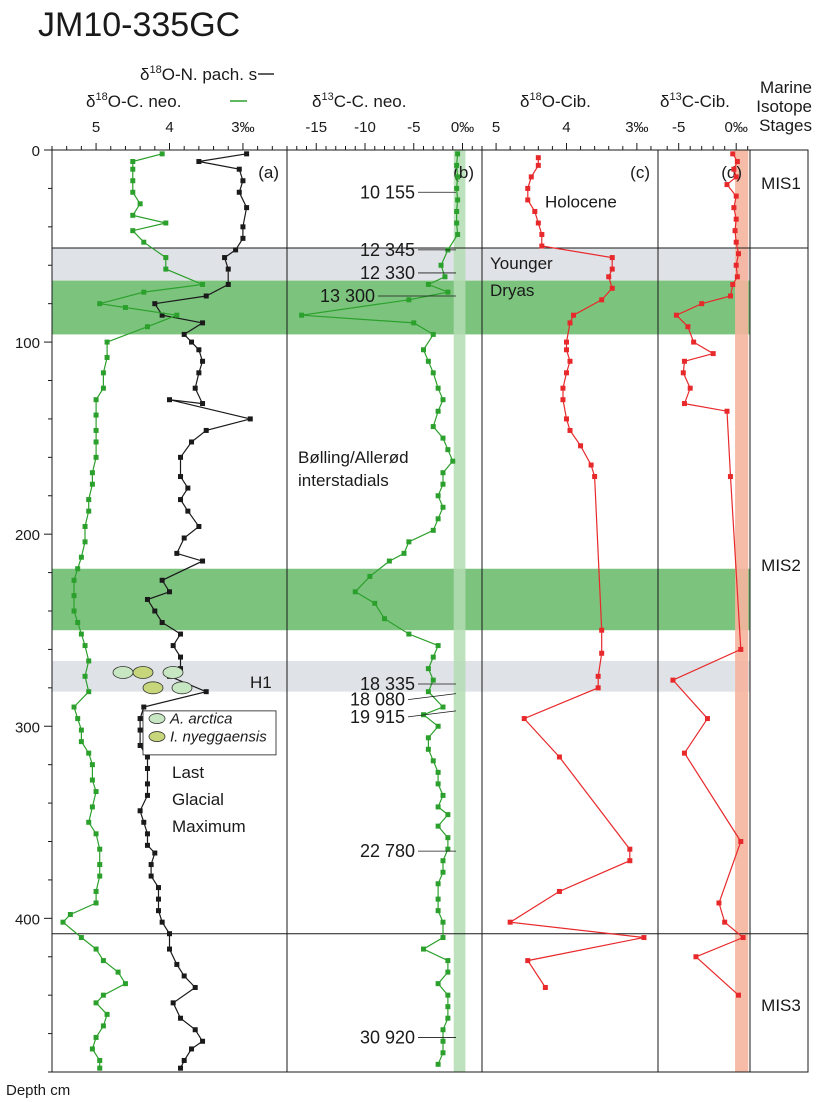 The width and height of the screenshot is (819, 1102). I want to click on panel-label: (c), so click(640, 172).